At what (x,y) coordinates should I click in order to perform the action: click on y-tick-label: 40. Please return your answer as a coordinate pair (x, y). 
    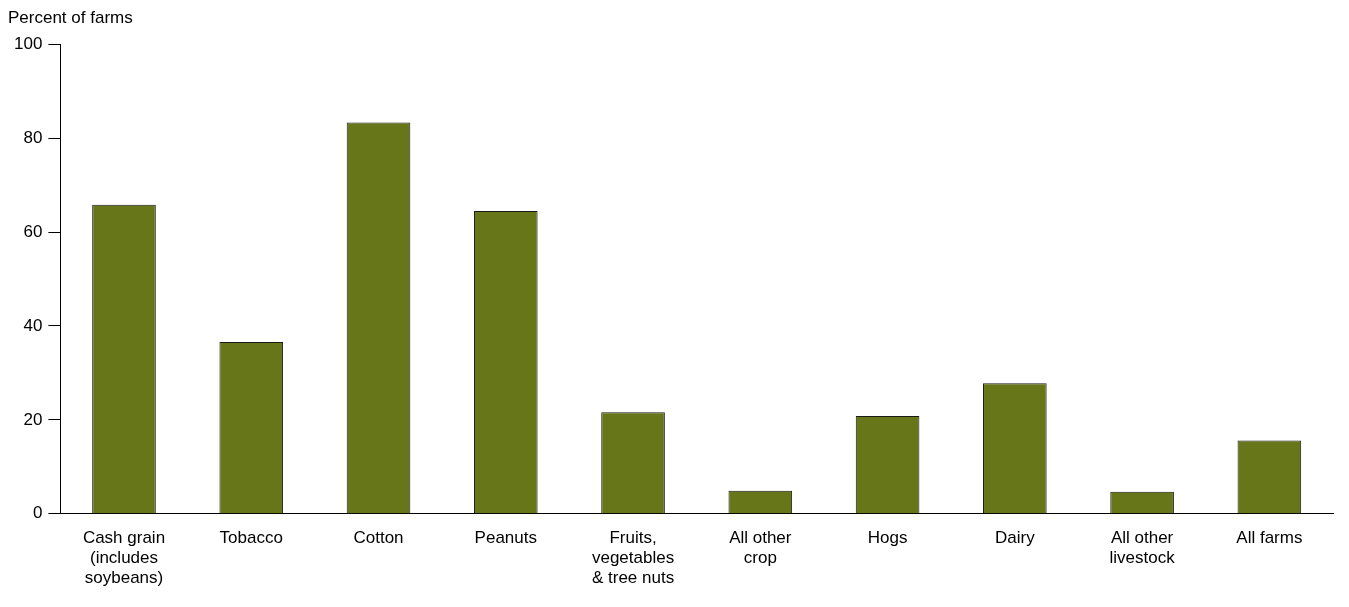
    Looking at the image, I should click on (33, 325).